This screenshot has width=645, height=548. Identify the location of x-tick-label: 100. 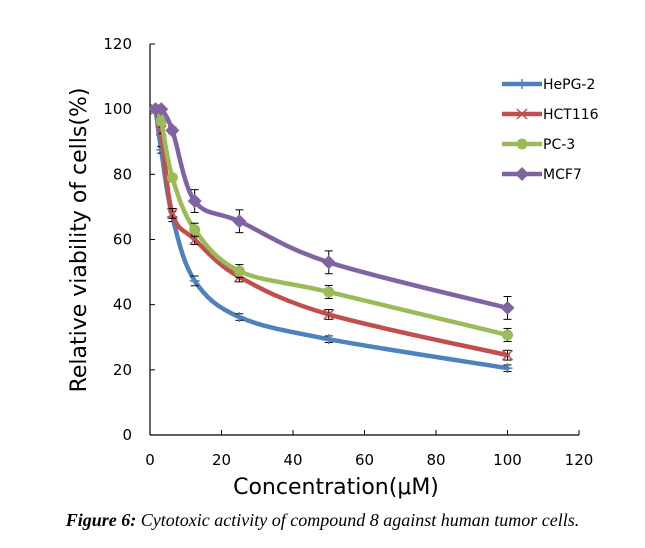
(507, 460).